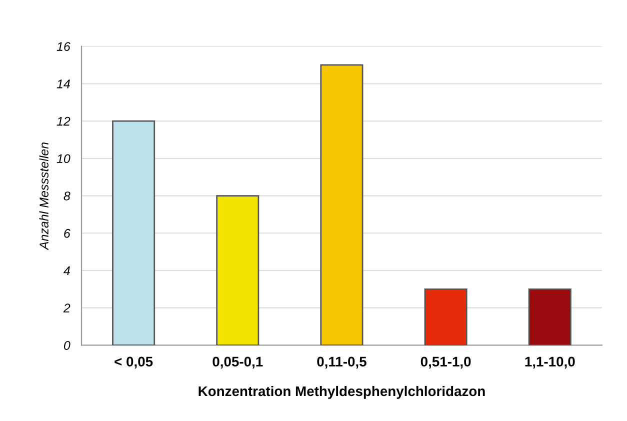 The height and width of the screenshot is (421, 627). Describe the element at coordinates (66, 308) in the screenshot. I see `y-tick-label: 2` at that location.